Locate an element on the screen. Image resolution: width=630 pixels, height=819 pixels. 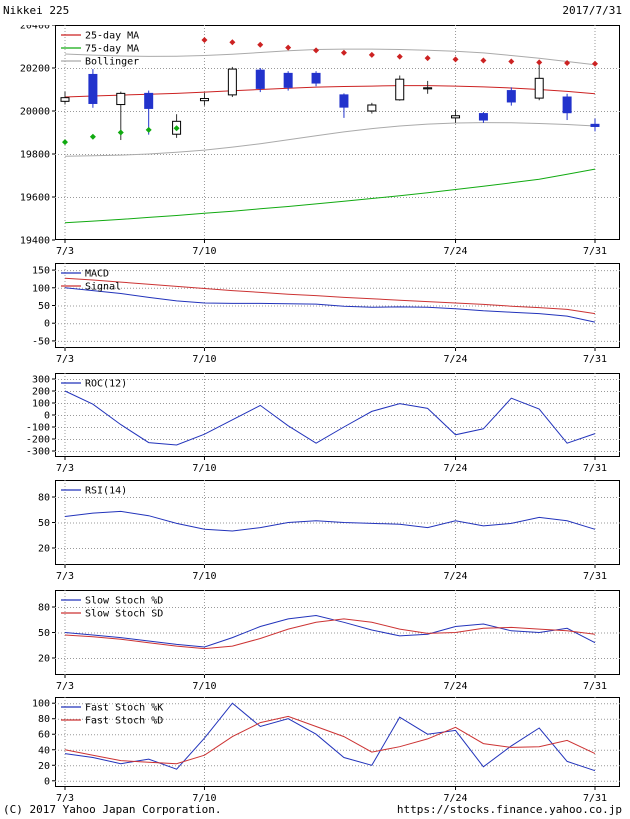
svg-text: Slow Stoch %D is located at coordinates (124, 601).